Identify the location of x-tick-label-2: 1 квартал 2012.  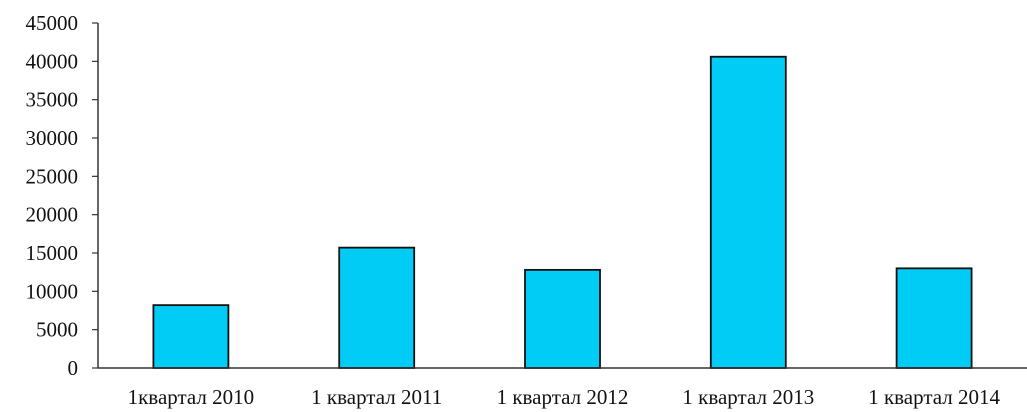
(563, 397).